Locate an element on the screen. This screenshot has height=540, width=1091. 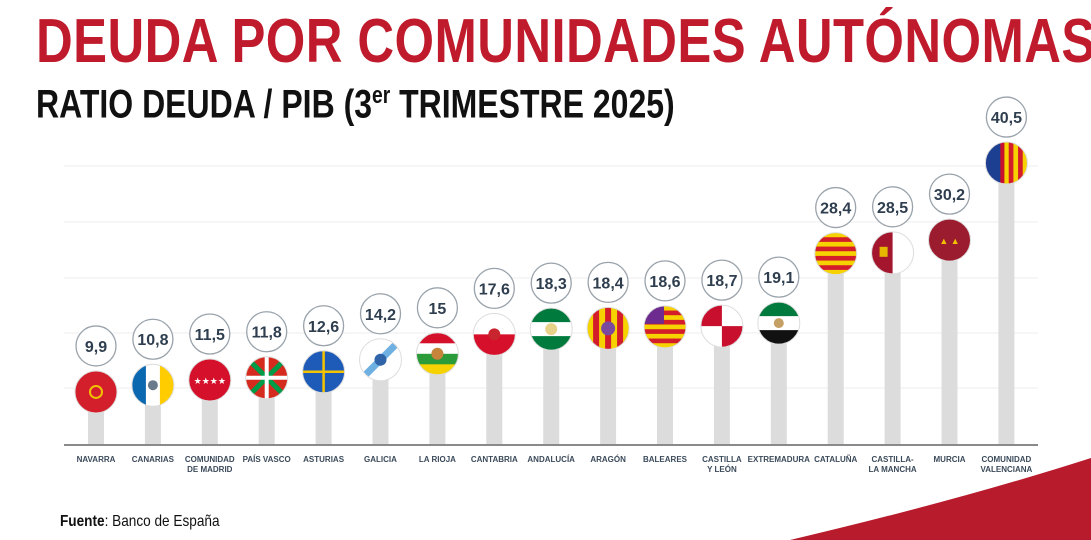
source-label: Fuente is located at coordinates (82, 521).